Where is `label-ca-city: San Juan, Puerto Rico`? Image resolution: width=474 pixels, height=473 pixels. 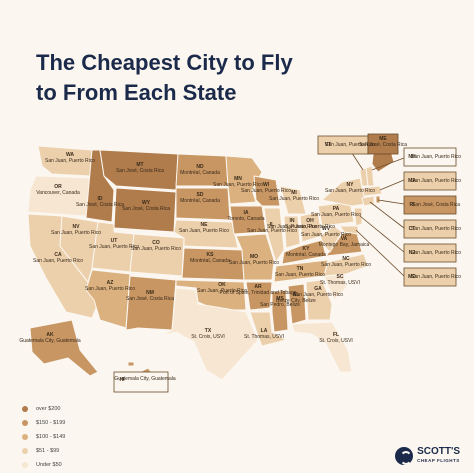 label-ca-city: San Juan, Puerto Rico is located at coordinates (58, 261).